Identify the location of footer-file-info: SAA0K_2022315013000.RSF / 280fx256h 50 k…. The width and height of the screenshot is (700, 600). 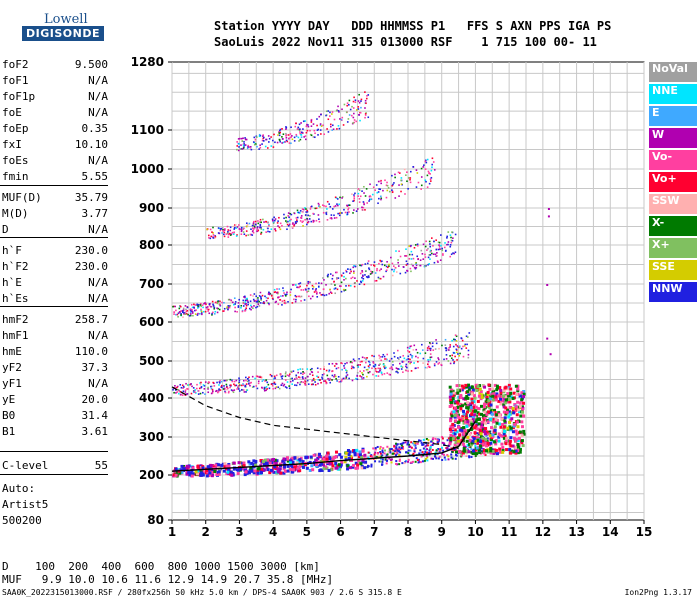
(202, 592).